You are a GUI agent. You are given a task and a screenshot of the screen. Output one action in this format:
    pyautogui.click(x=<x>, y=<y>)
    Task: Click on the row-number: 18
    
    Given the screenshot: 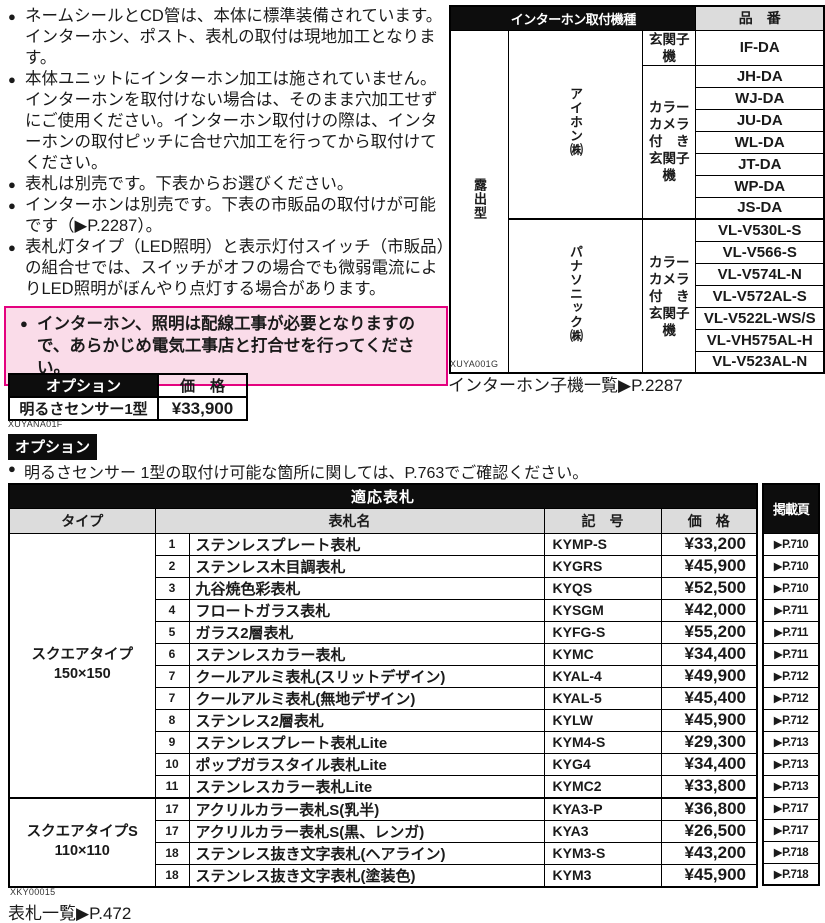 What is the action you would take?
    pyautogui.click(x=172, y=875)
    